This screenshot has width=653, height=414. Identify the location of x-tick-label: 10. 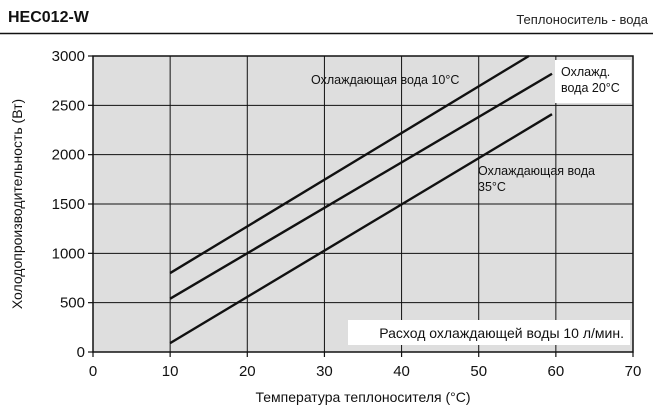
(170, 371).